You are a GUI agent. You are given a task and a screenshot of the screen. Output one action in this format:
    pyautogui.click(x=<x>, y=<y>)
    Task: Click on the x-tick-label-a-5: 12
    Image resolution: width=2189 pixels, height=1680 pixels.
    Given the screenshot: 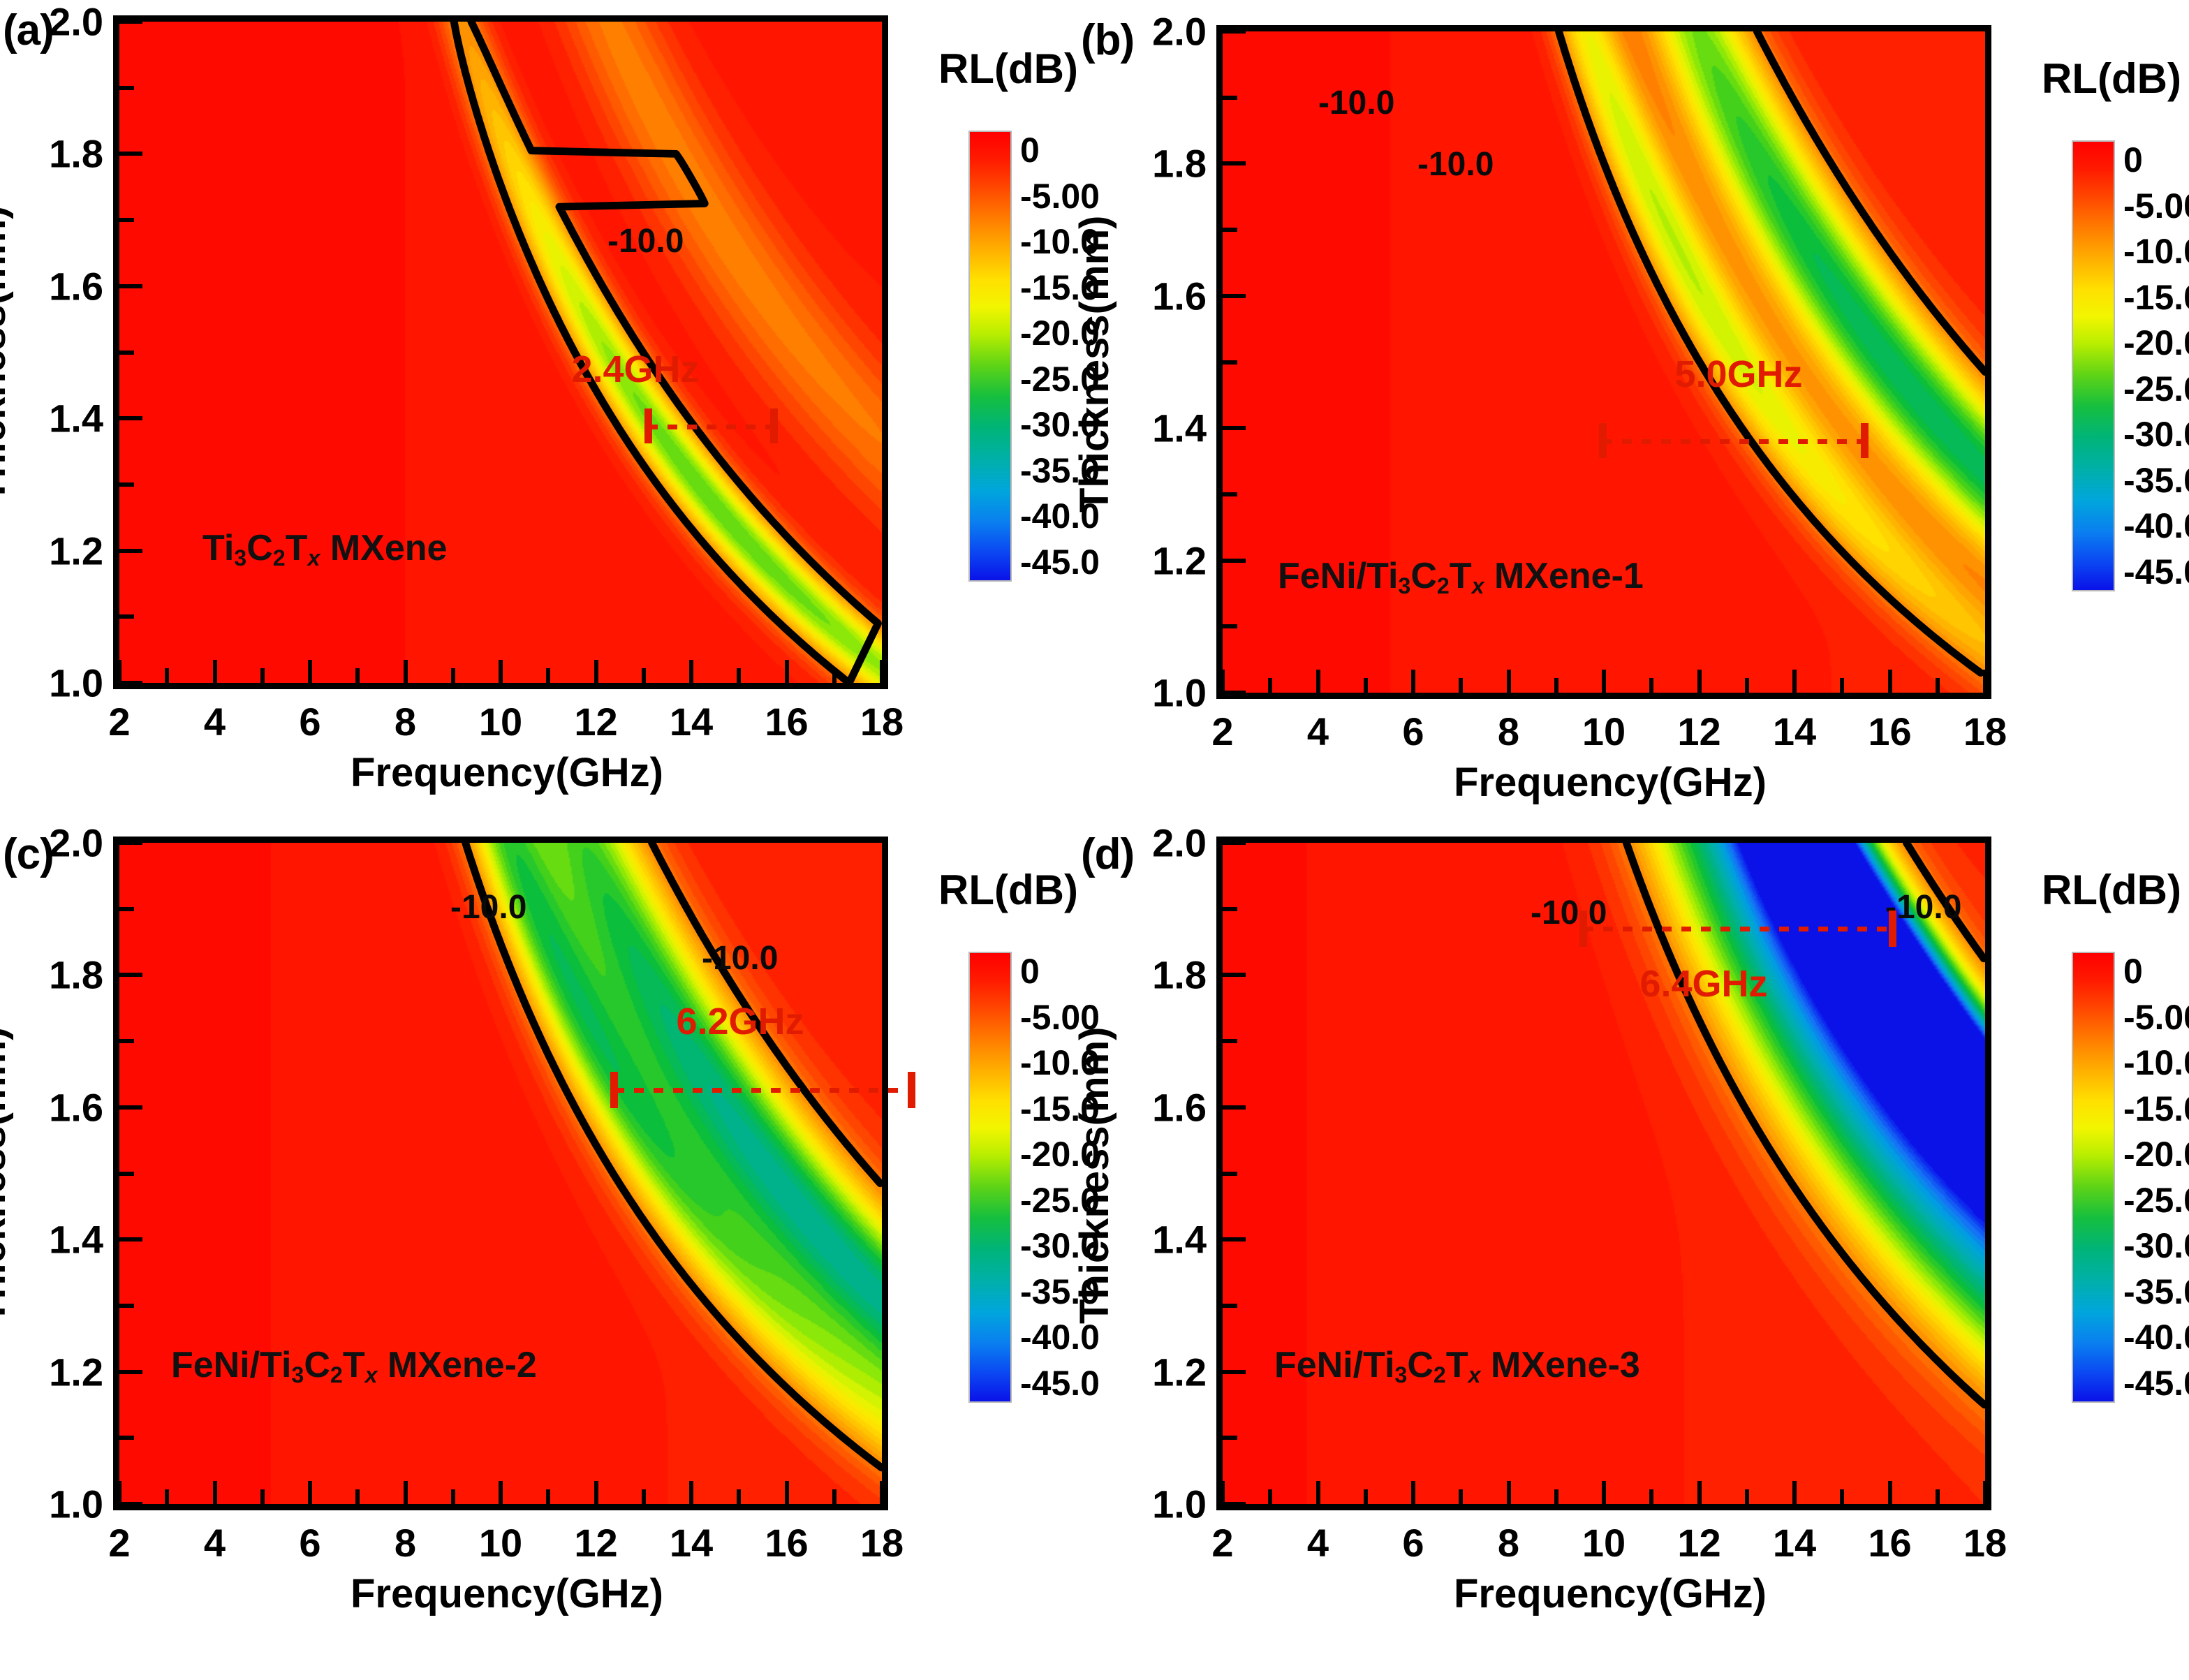 What is the action you would take?
    pyautogui.click(x=596, y=722)
    